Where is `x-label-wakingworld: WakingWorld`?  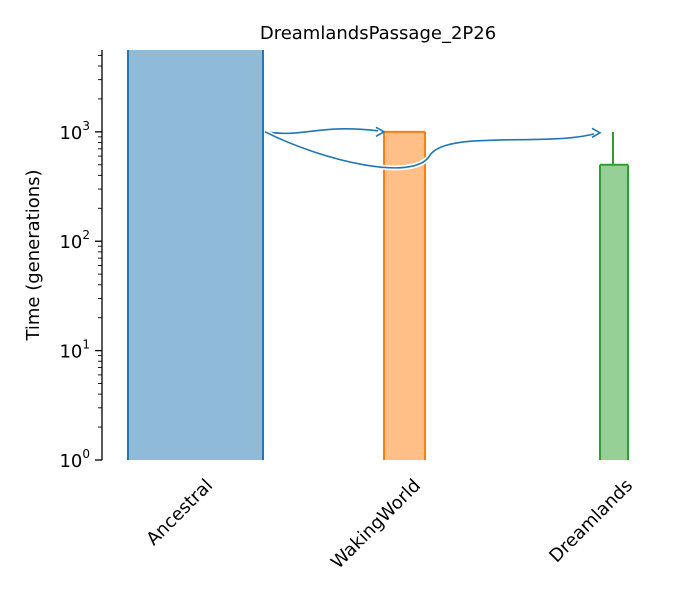
x-label-wakingworld: WakingWorld is located at coordinates (376, 524).